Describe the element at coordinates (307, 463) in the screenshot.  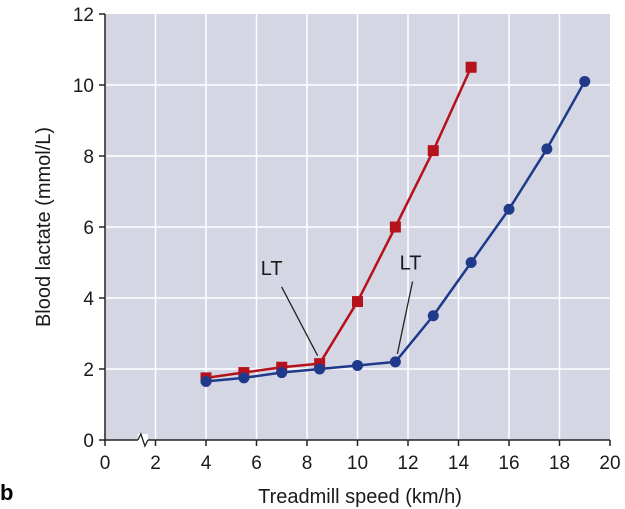
I see `x-tick-label: 8` at that location.